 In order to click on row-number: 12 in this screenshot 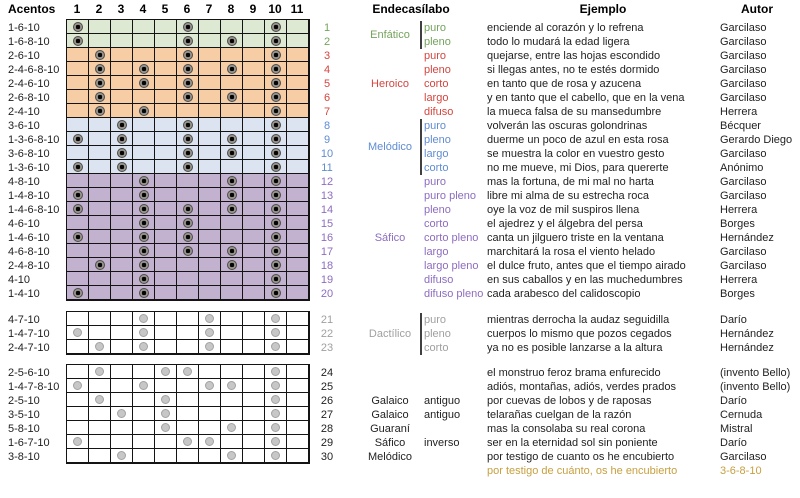, I will do `click(327, 181)`.